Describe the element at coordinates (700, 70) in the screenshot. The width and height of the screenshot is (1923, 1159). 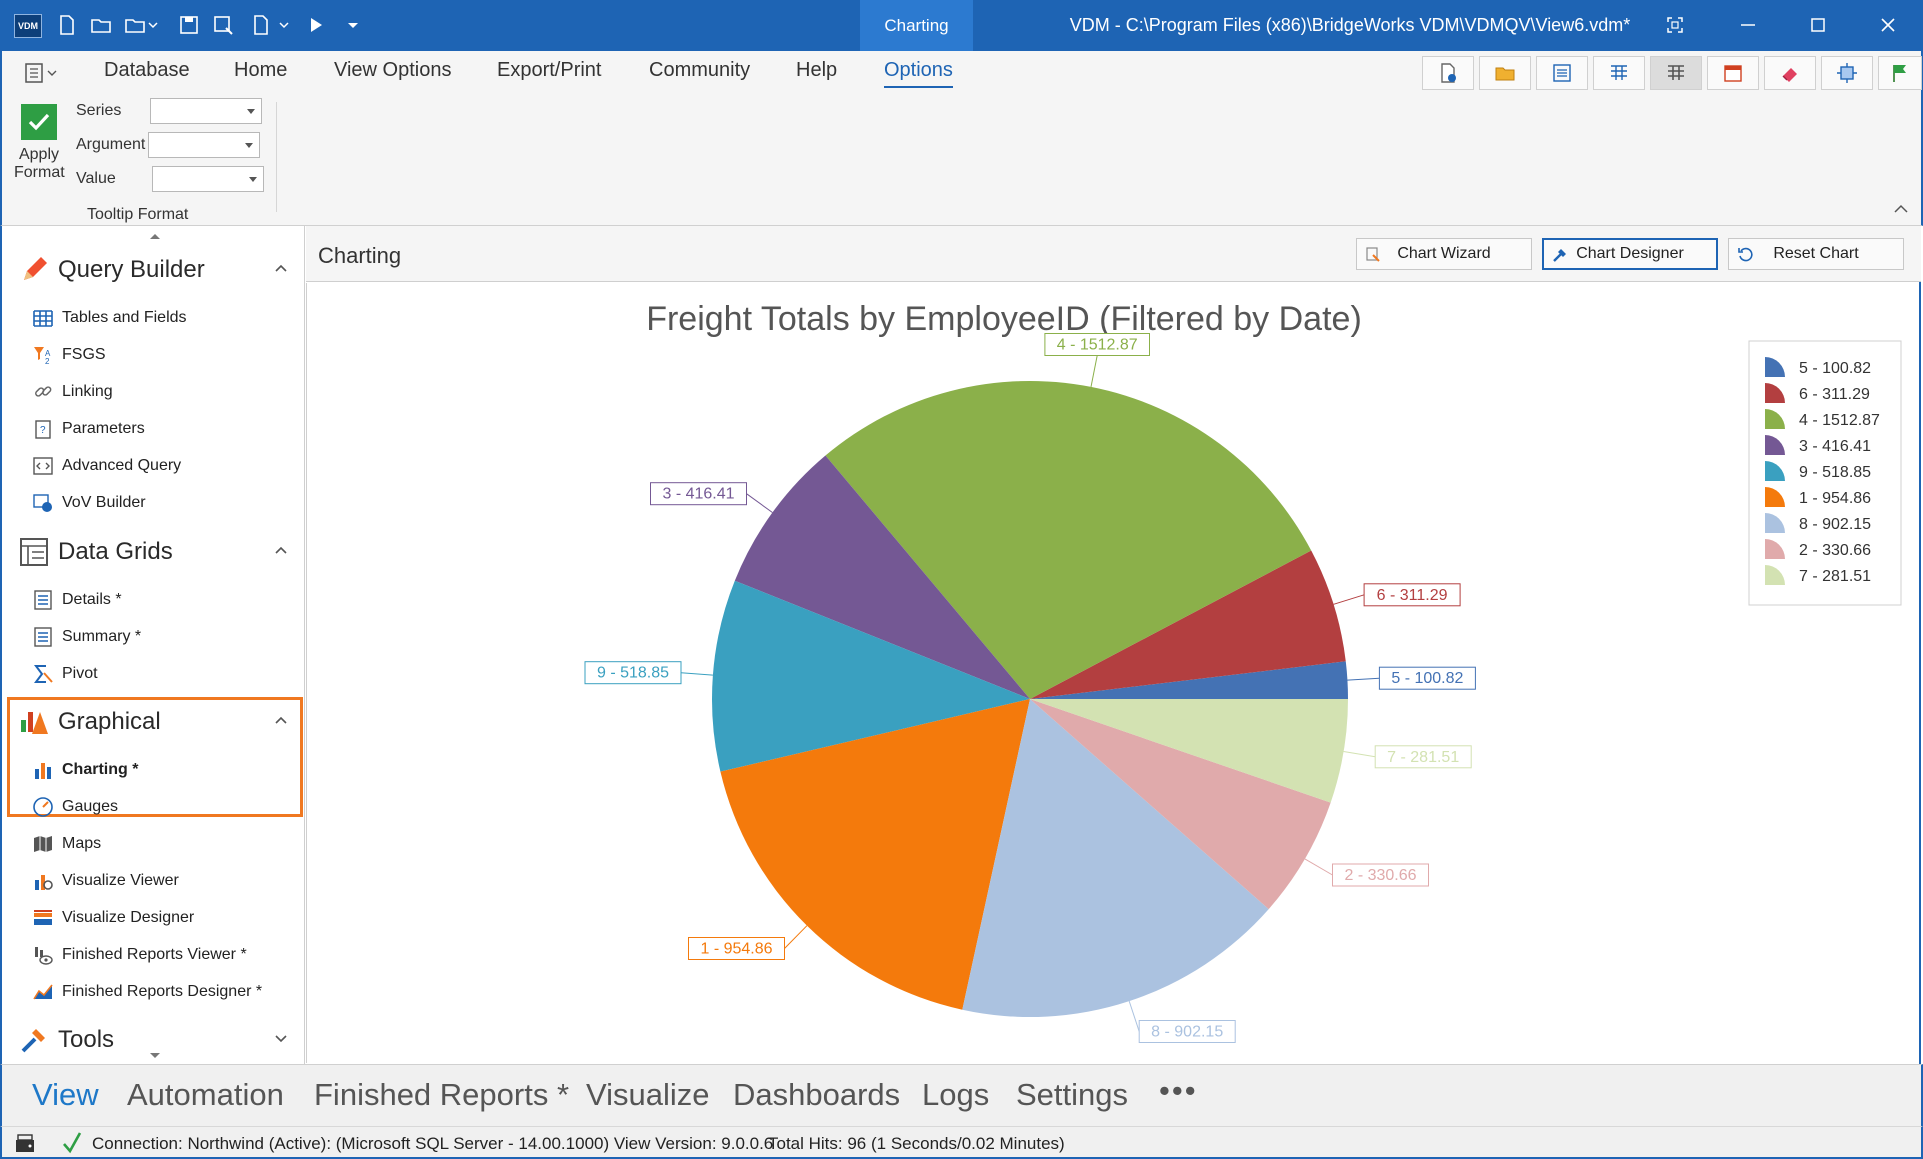
I see `tab-community: Community` at that location.